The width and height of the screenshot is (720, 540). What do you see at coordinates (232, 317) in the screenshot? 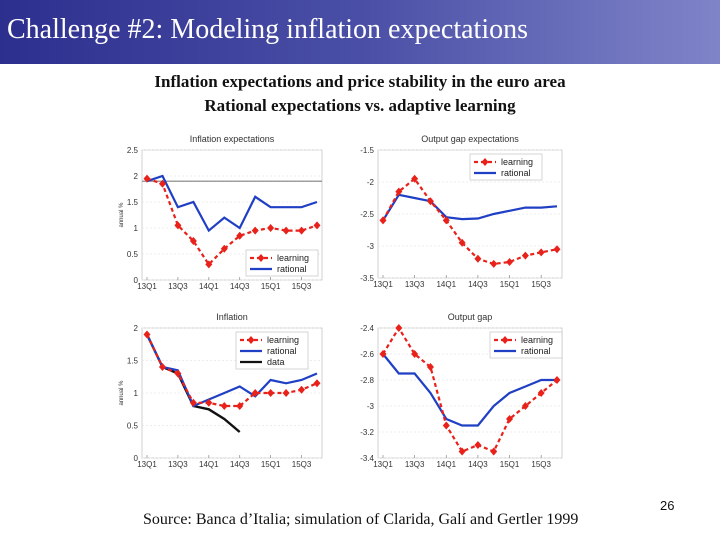
I see `chart-title: Inflation` at bounding box center [232, 317].